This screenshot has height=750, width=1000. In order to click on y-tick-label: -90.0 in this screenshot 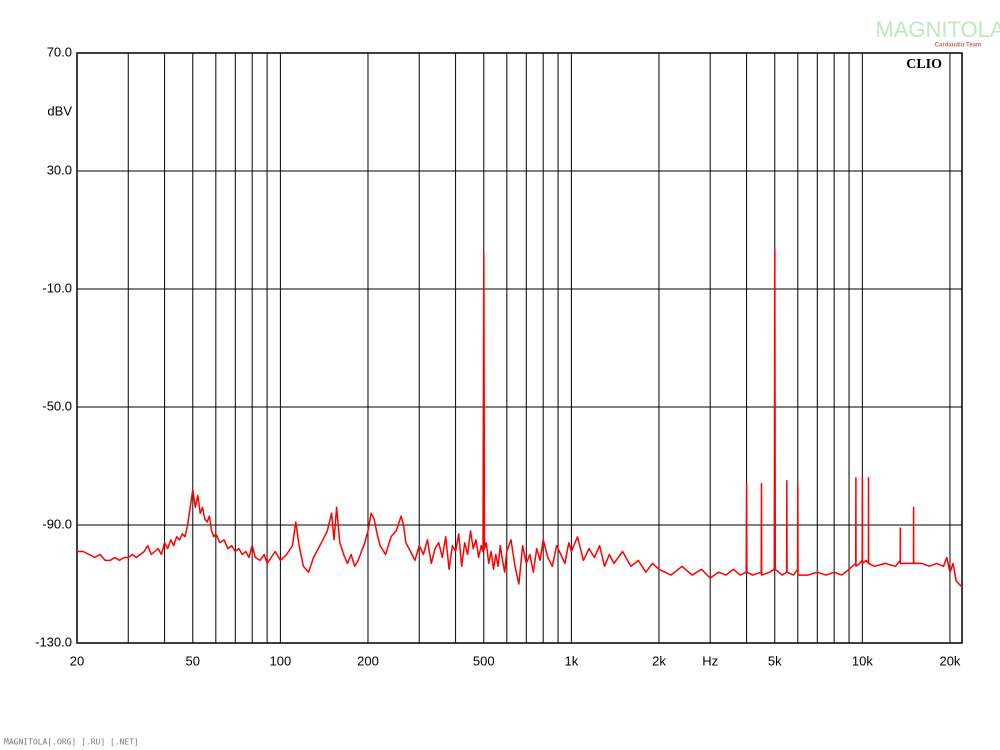, I will do `click(57, 523)`.